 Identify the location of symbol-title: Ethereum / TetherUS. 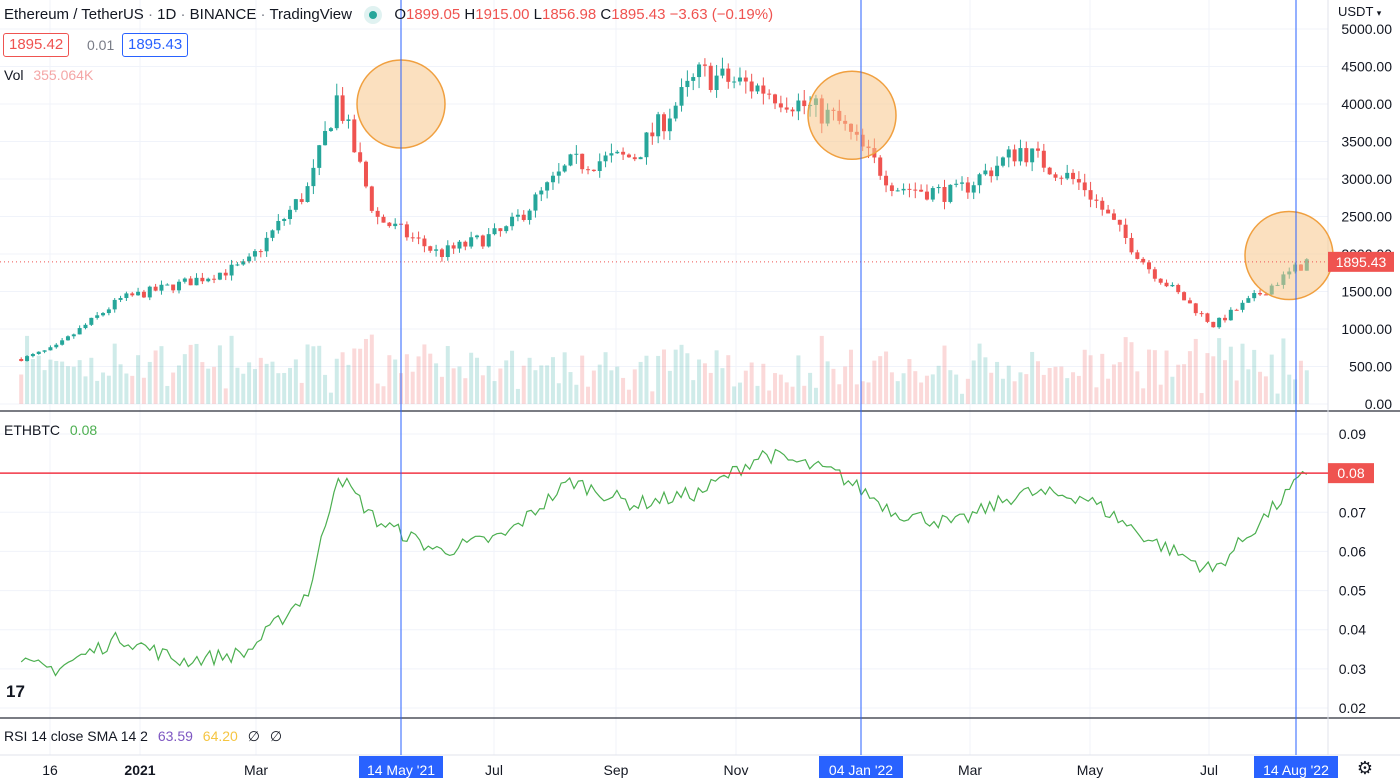
(74, 14).